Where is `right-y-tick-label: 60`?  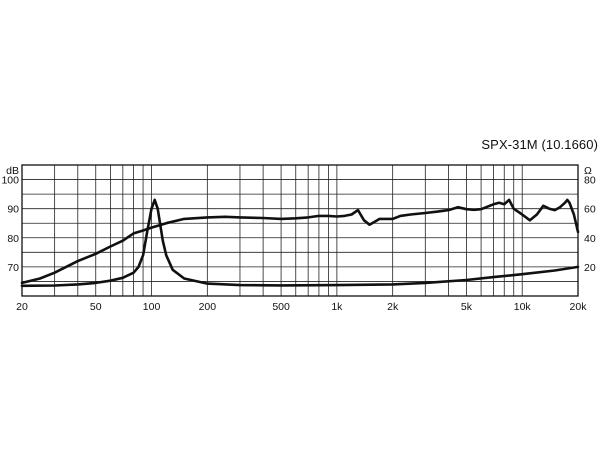 right-y-tick-label: 60 is located at coordinates (590, 210).